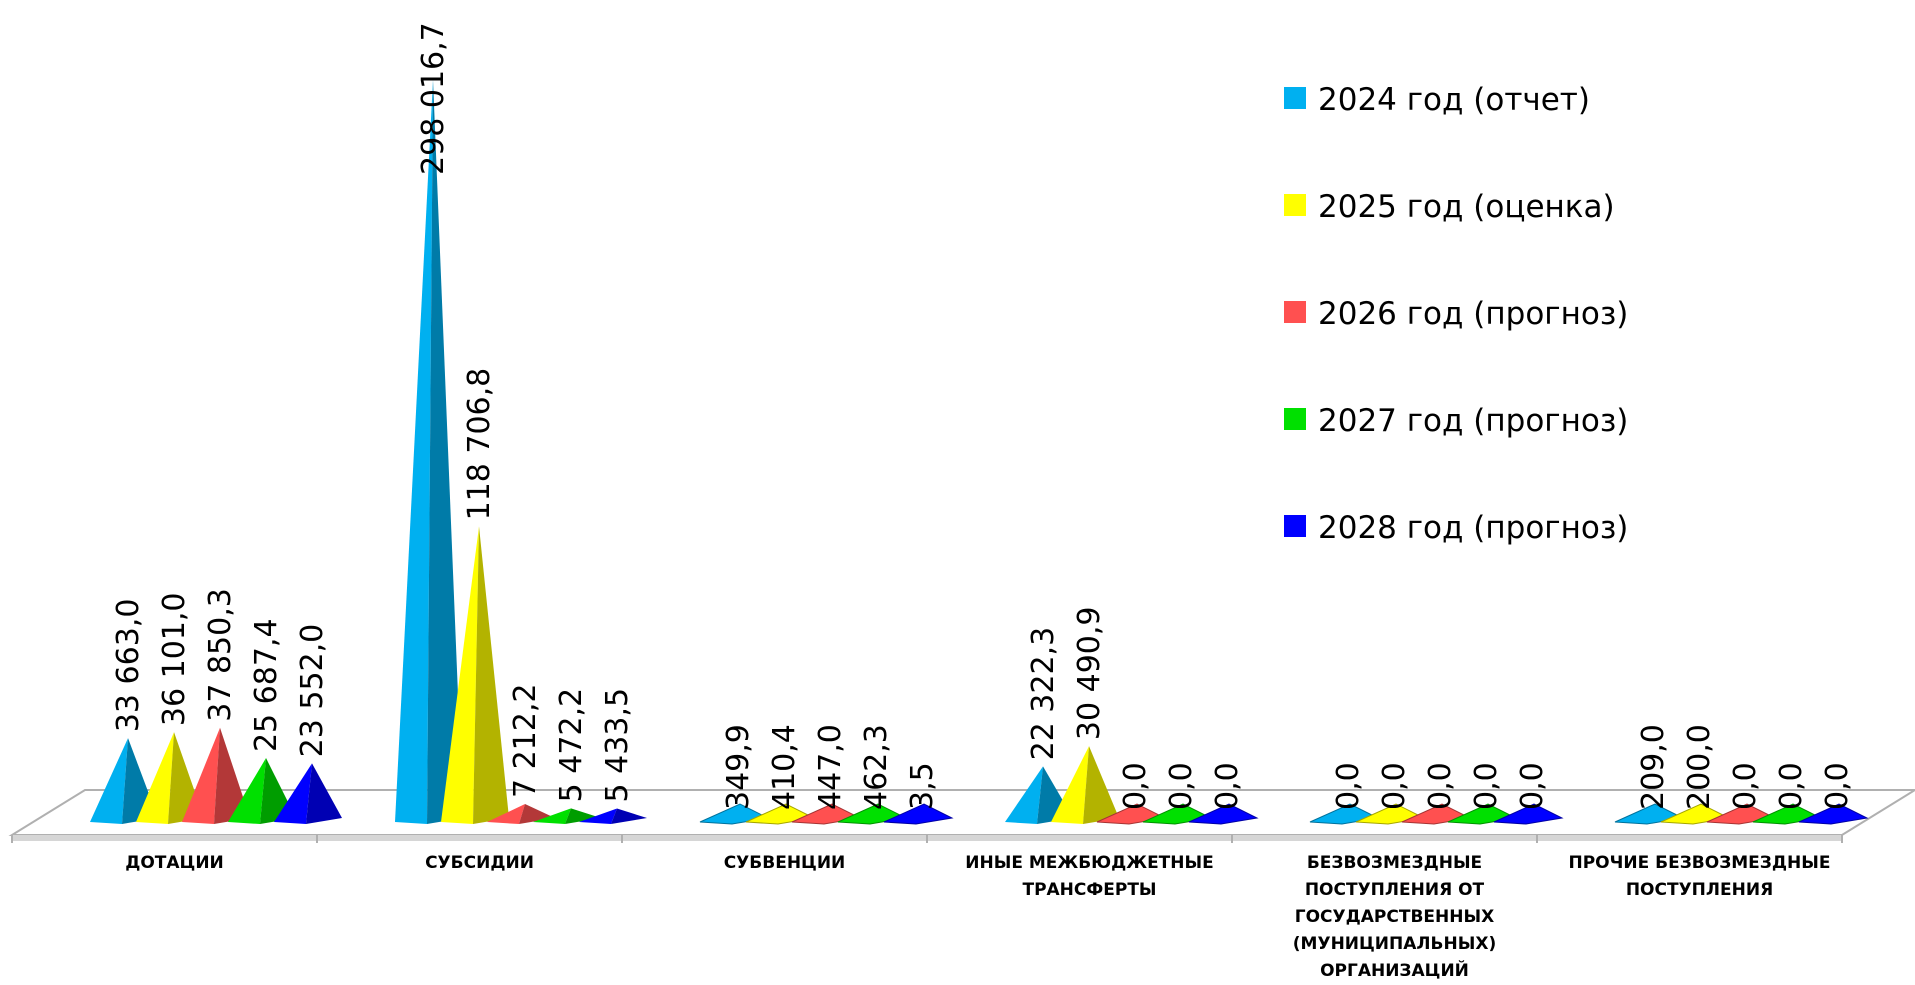  I want to click on value-label: 410,4, so click(784, 767).